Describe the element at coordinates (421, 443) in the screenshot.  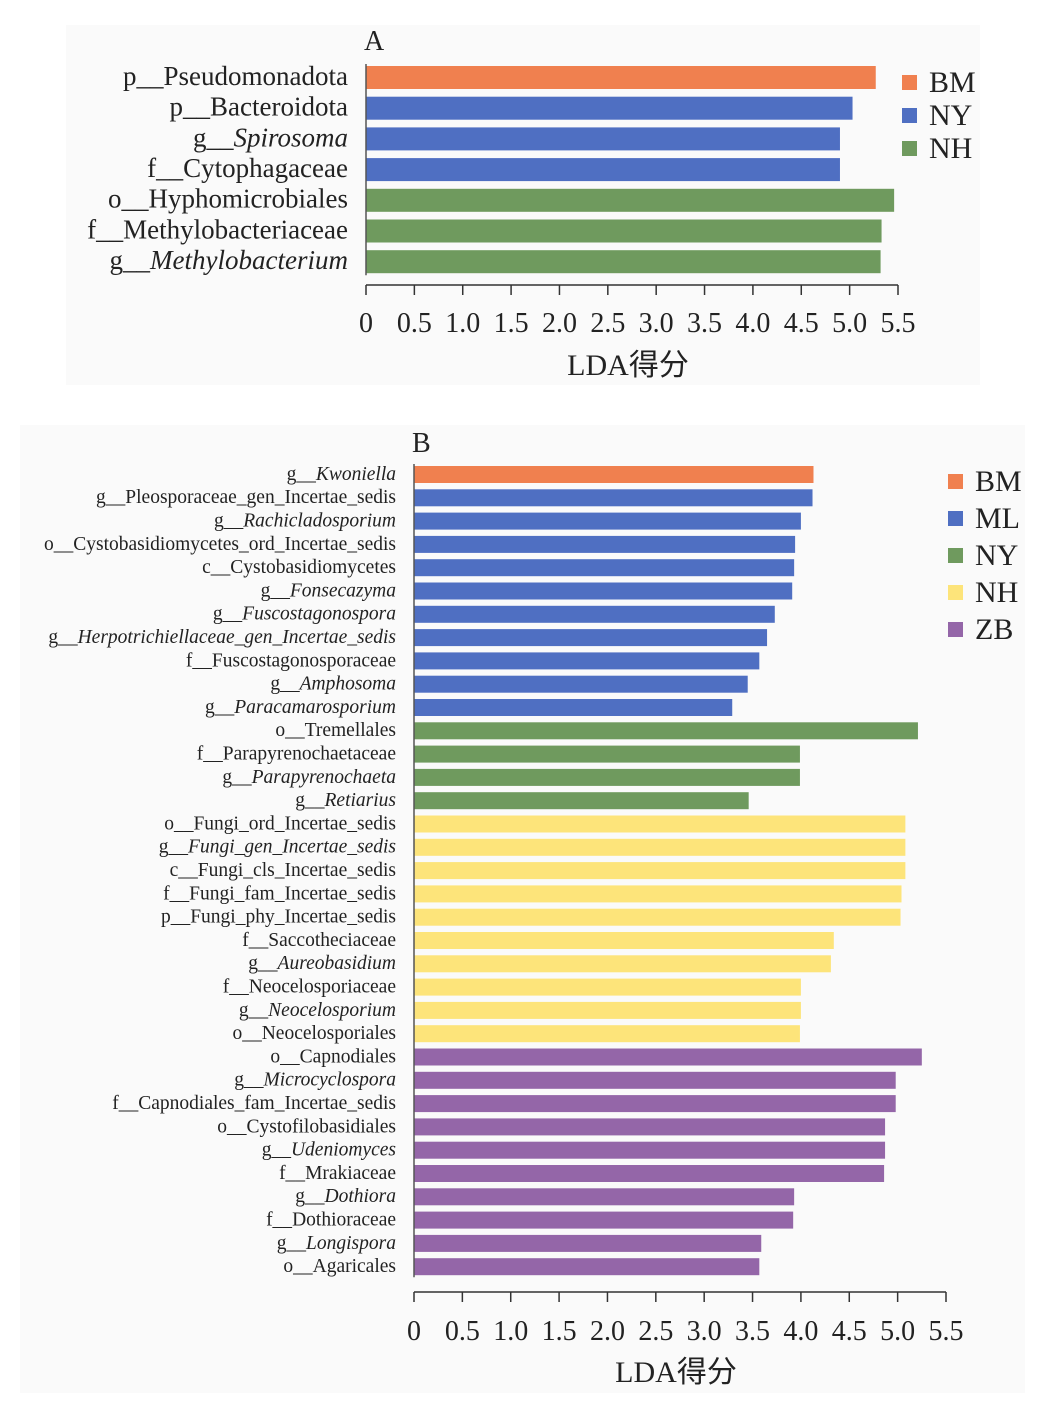
I see `panel-label: B` at that location.